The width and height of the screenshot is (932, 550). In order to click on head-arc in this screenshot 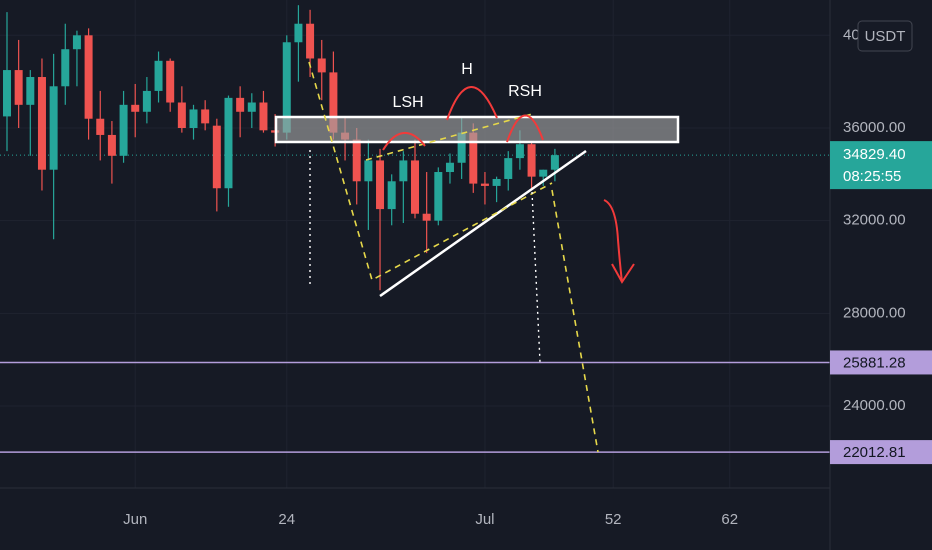, I will do `click(472, 103)`.